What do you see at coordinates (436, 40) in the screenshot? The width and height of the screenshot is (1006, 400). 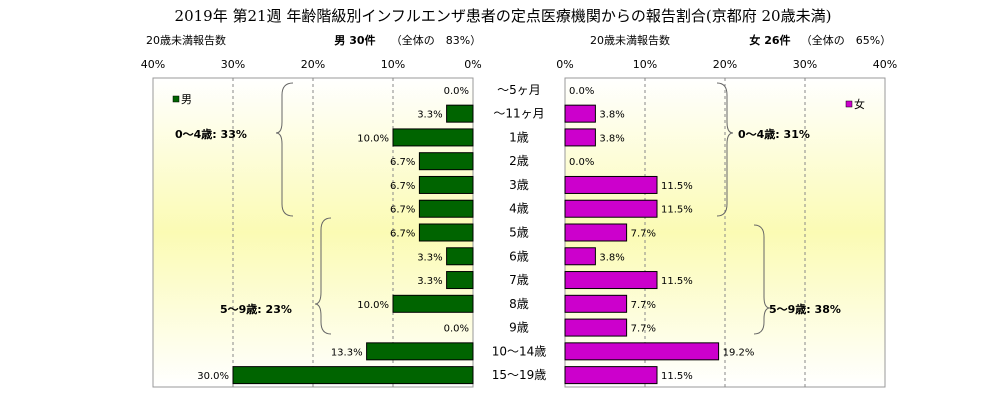 I see `male-share-label: （全体の 83%）` at bounding box center [436, 40].